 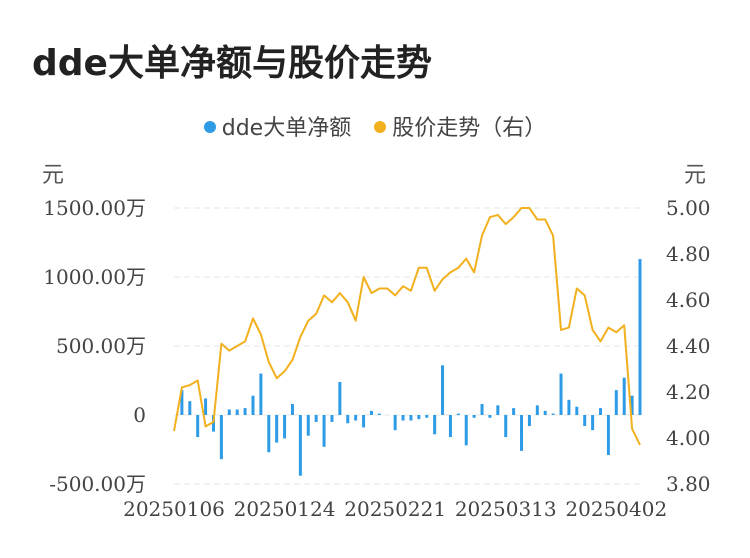 I want to click on x-tick-label-1: 20250124, so click(x=285, y=509).